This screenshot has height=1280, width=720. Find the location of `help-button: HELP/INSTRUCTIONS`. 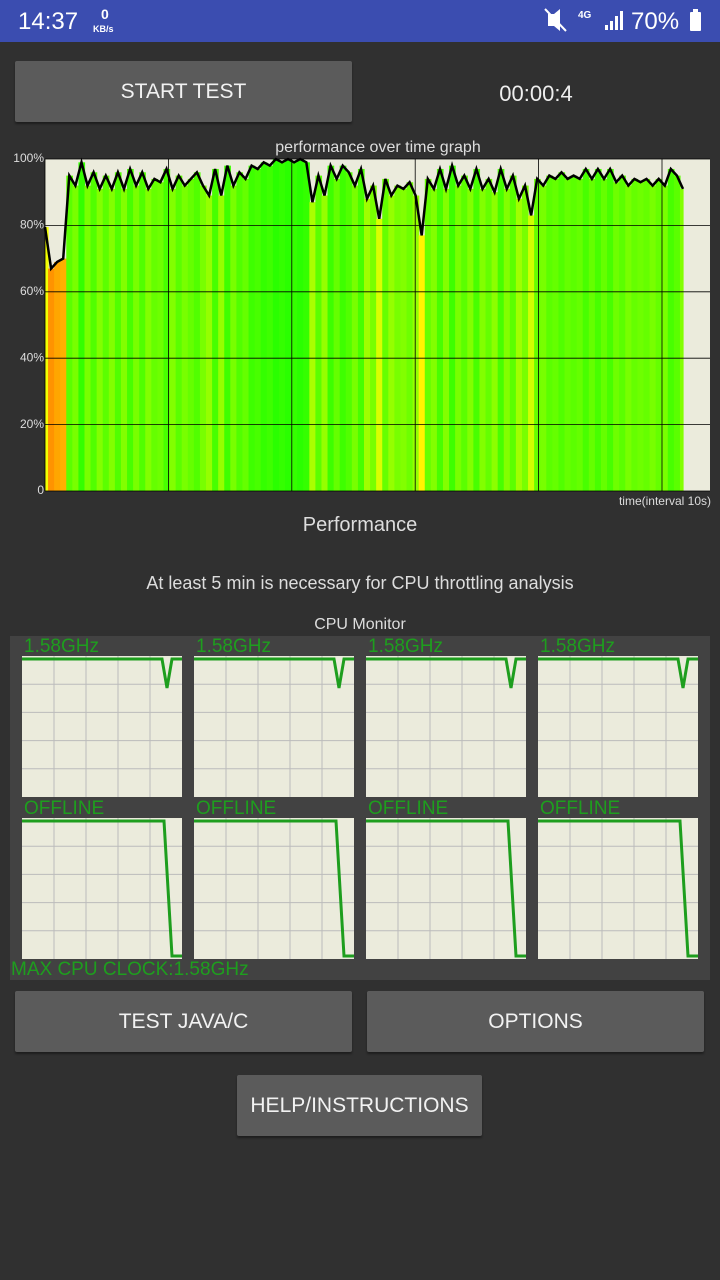

help-button: HELP/INSTRUCTIONS is located at coordinates (359, 1105).